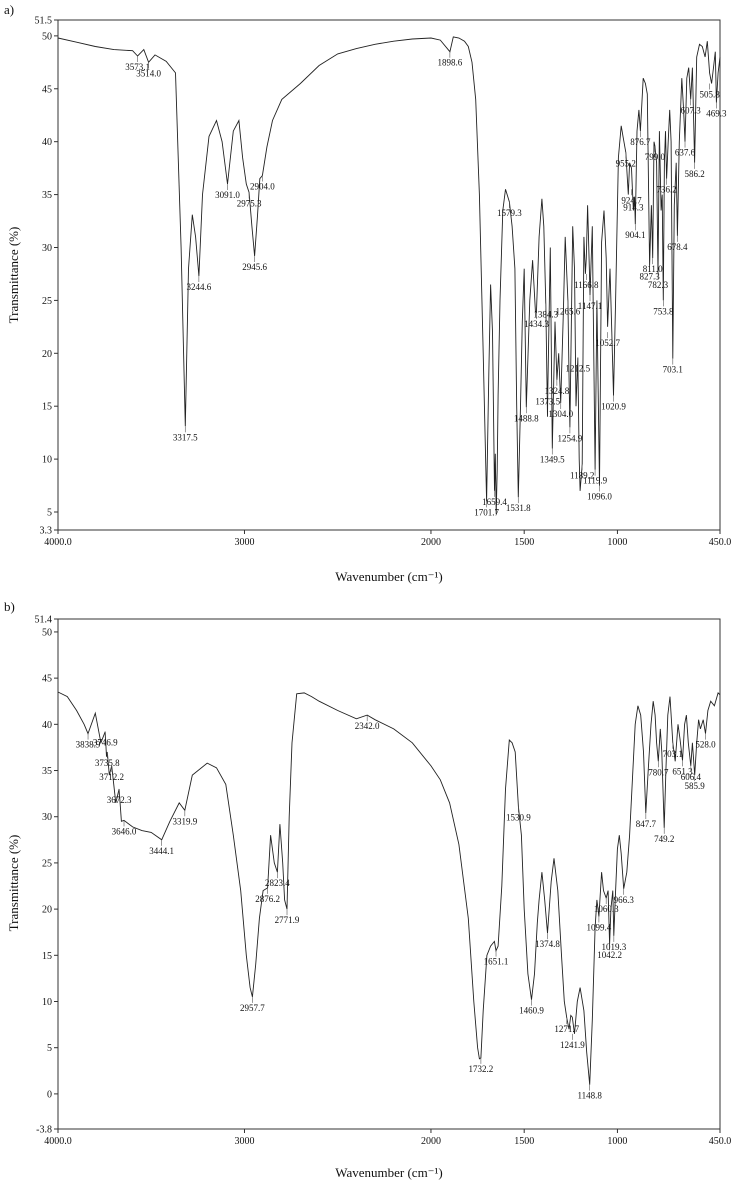  Describe the element at coordinates (252, 1008) in the screenshot. I see `peak-label: 2957.7` at that location.